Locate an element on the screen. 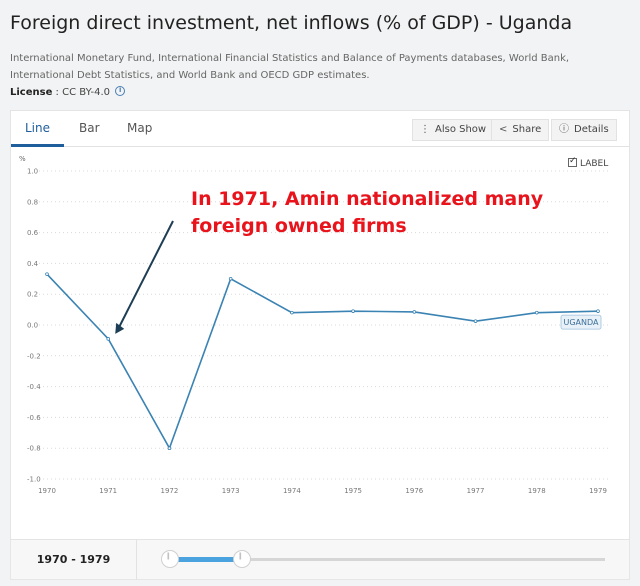  y-tick-label: 0.4 is located at coordinates (33, 264).